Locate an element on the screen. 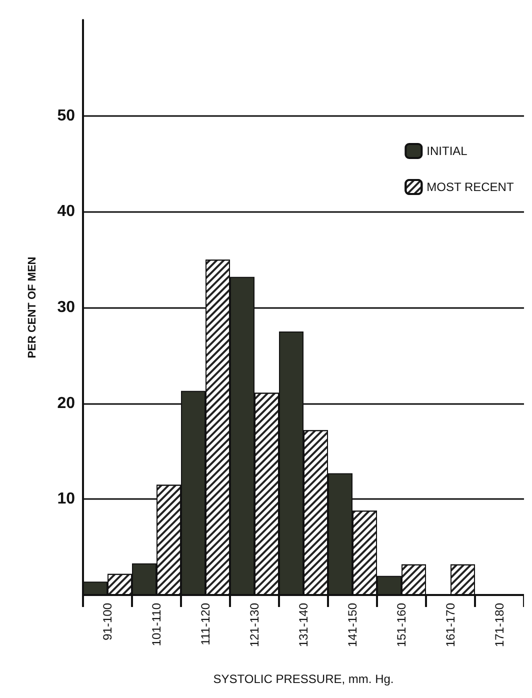 The height and width of the screenshot is (698, 532). legend-label: INITIAL is located at coordinates (447, 151).